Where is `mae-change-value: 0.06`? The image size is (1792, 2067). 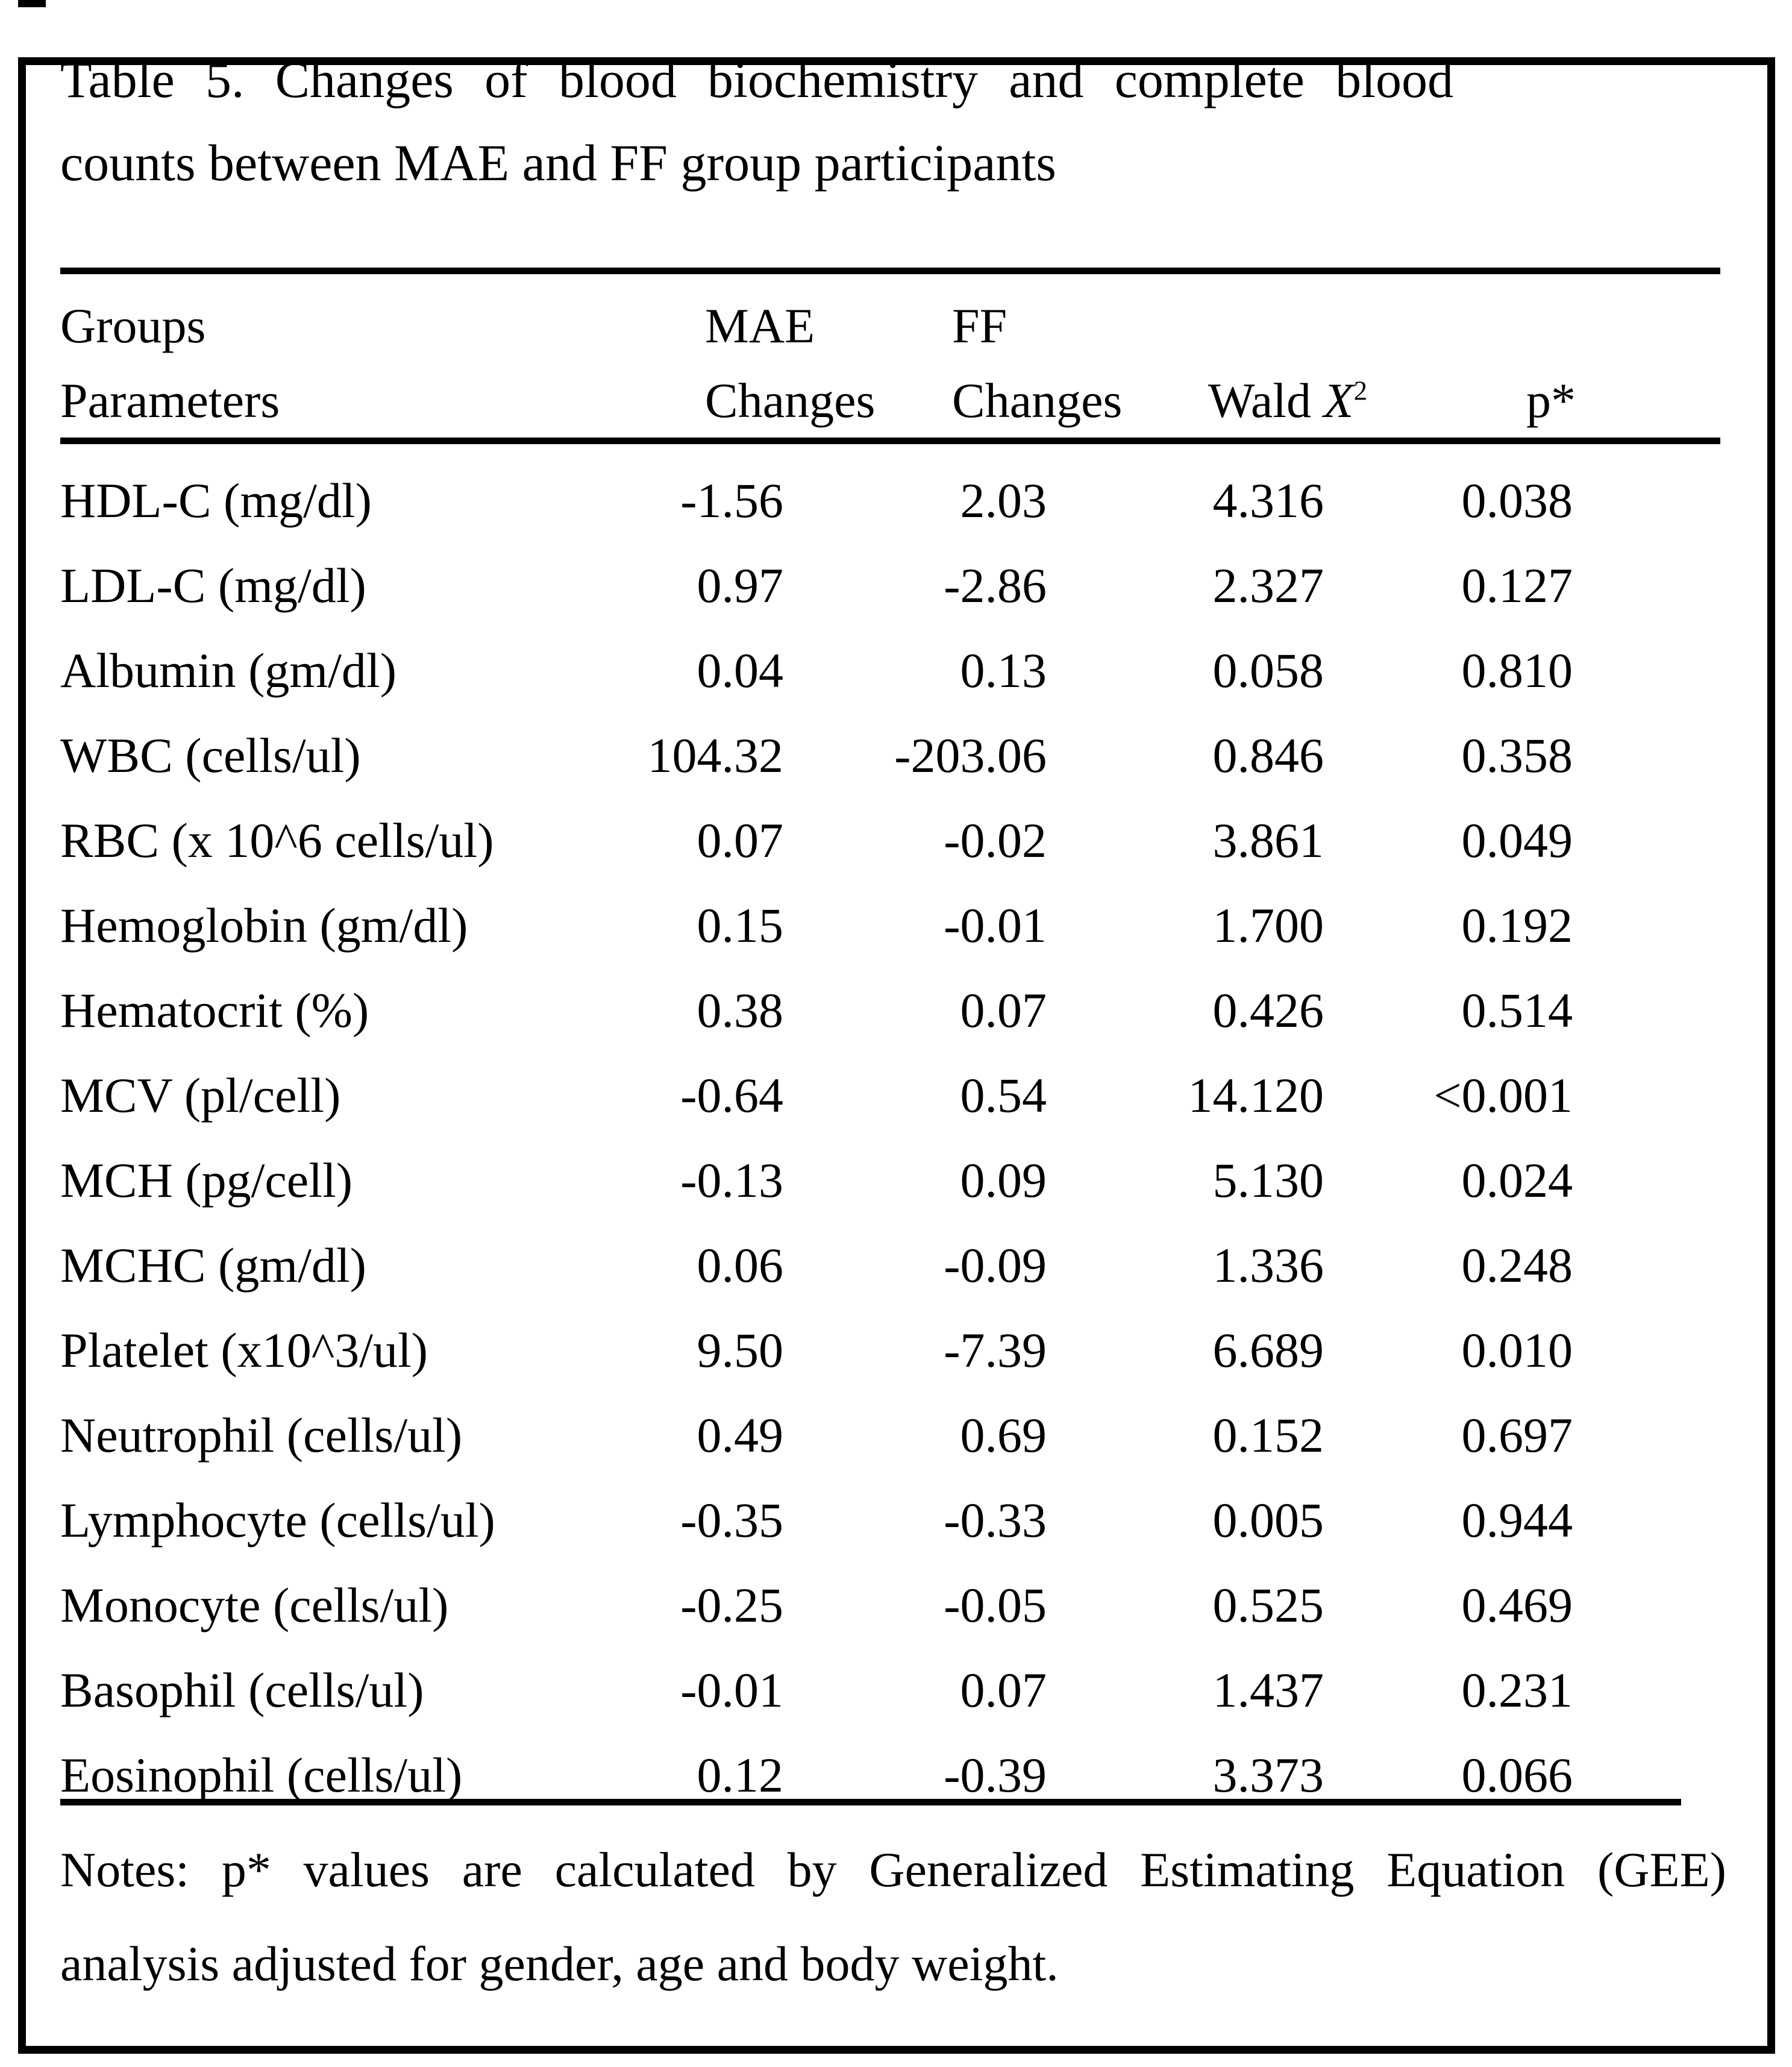
mae-change-value: 0.06 is located at coordinates (740, 1265).